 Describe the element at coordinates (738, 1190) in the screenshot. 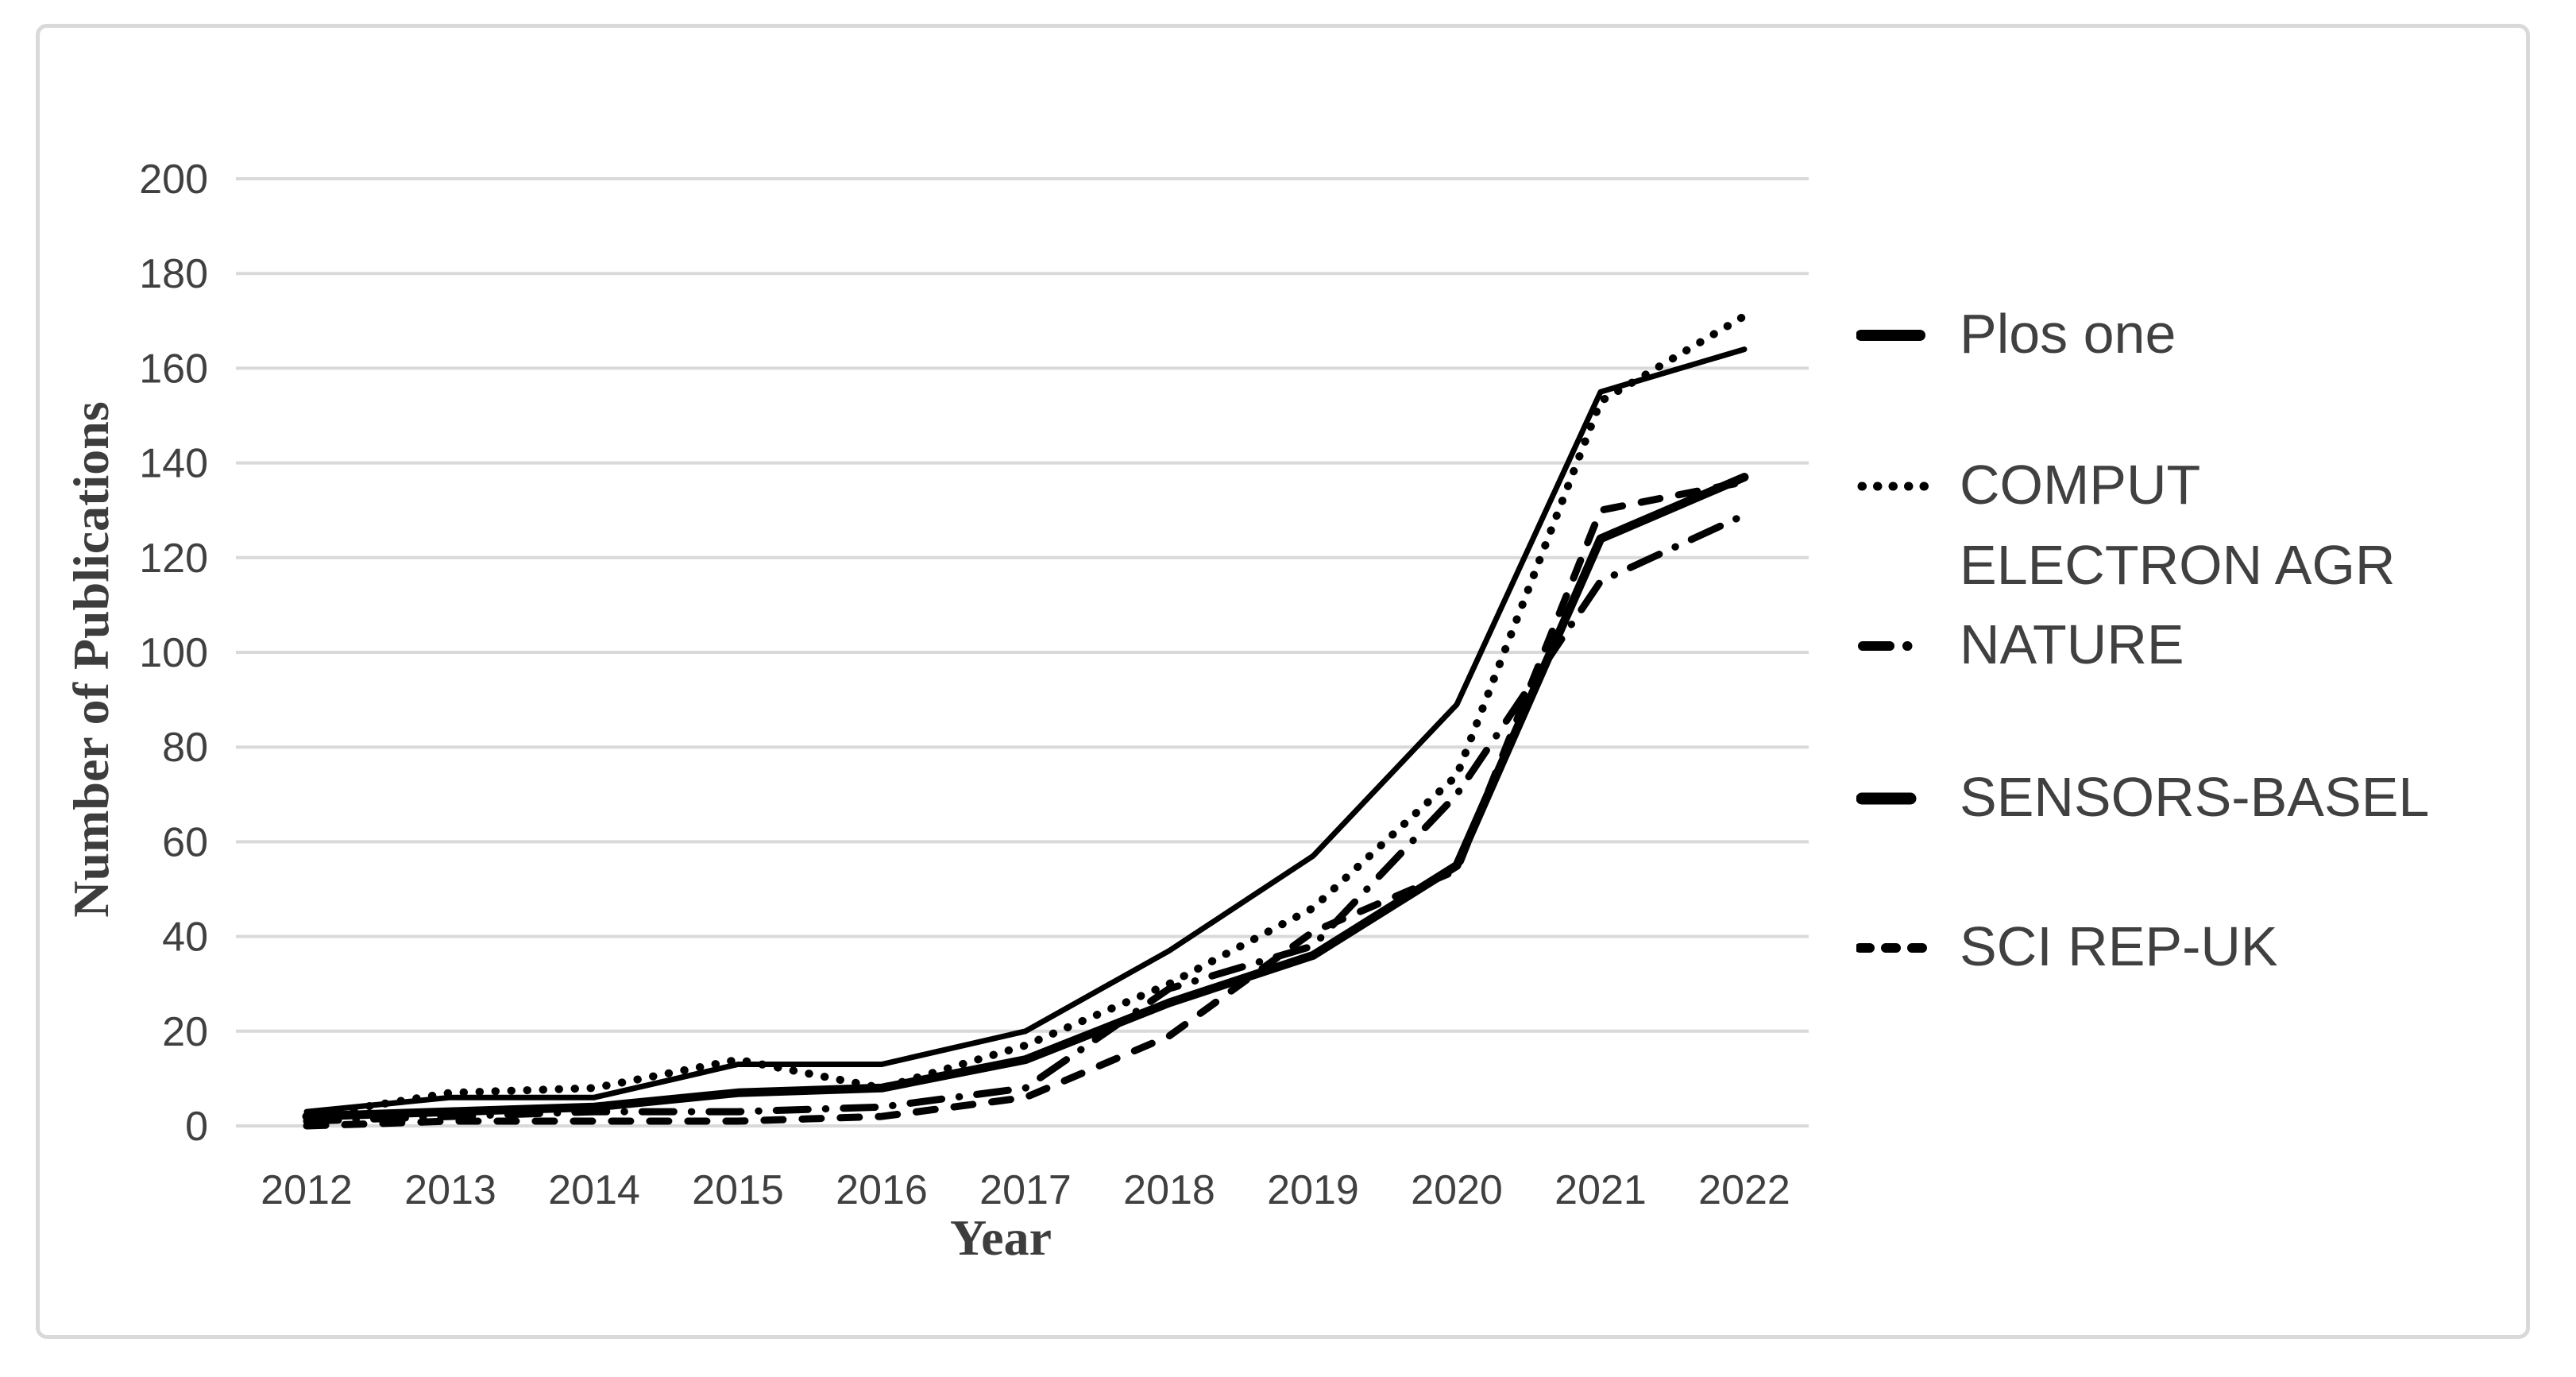

I see `x-tick-label-2015: 2015` at that location.